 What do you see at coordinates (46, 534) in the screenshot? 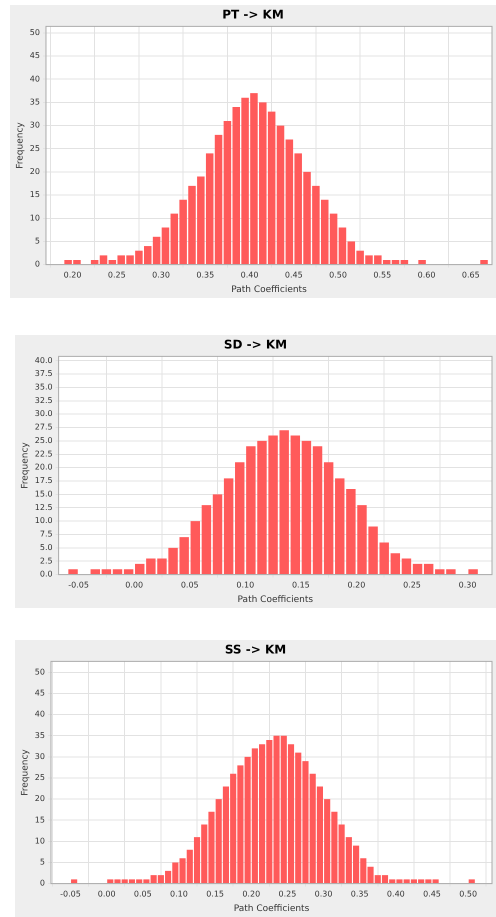
I see `y-tick-label: 7.5` at bounding box center [46, 534].